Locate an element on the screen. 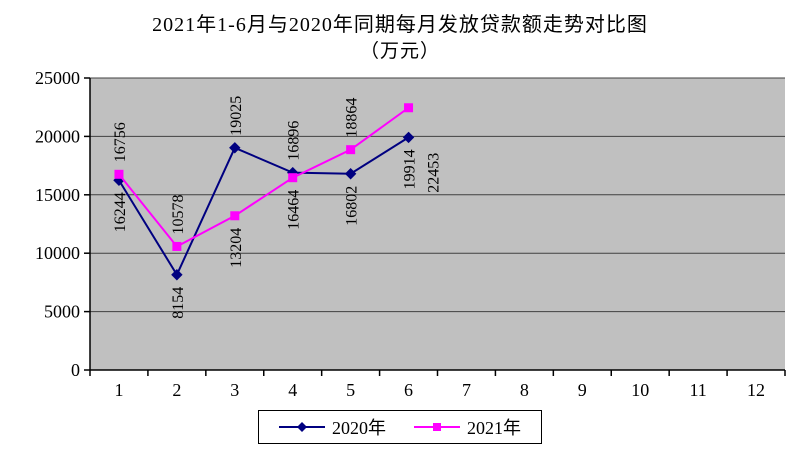 This screenshot has width=800, height=459. data-label: 16464 is located at coordinates (294, 210).